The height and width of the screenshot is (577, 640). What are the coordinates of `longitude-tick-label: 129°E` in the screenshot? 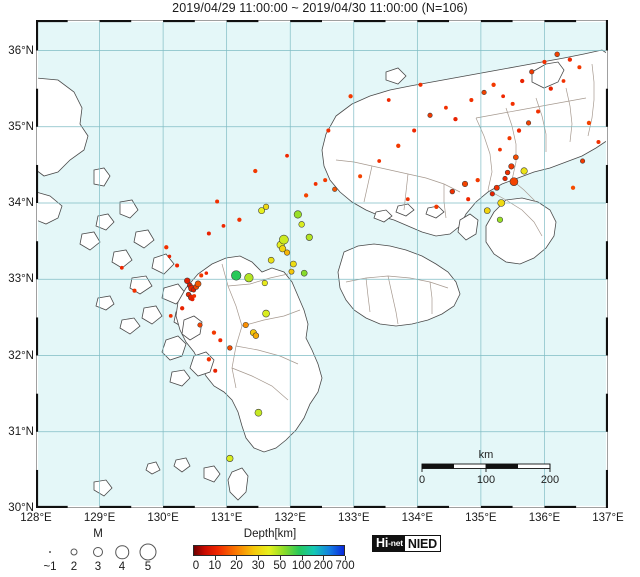 It's located at (99, 518).